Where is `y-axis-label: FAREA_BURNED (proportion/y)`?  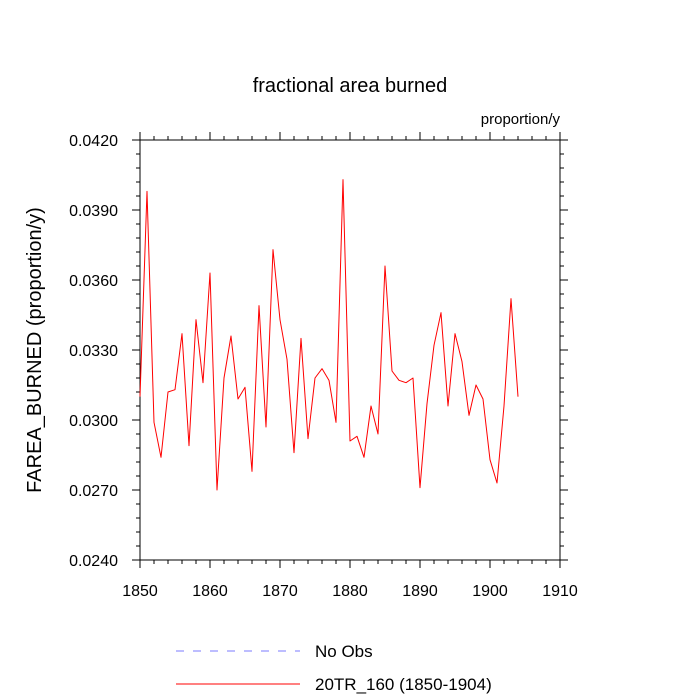 y-axis-label: FAREA_BURNED (proportion/y) is located at coordinates (35, 350).